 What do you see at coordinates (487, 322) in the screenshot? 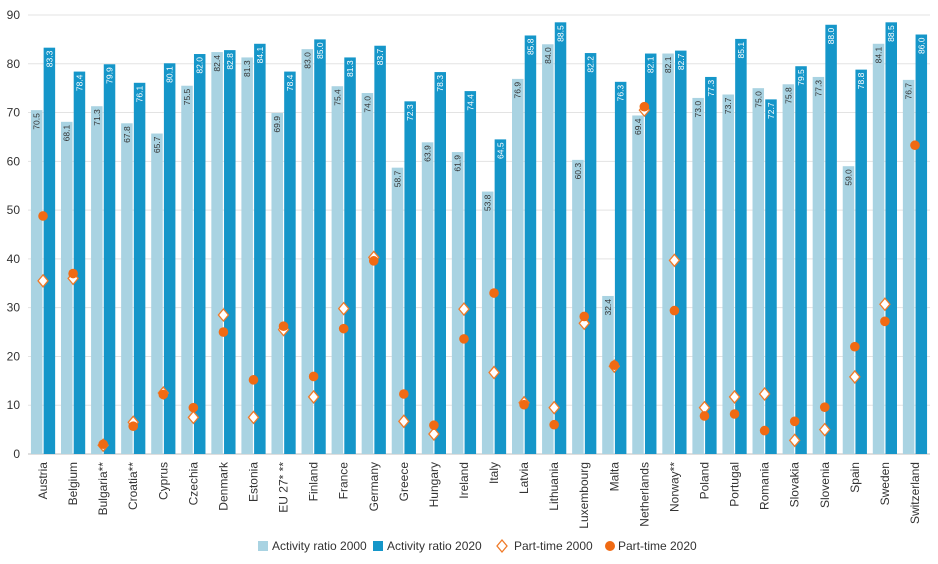
I see `bar-activity-2000-italy` at bounding box center [487, 322].